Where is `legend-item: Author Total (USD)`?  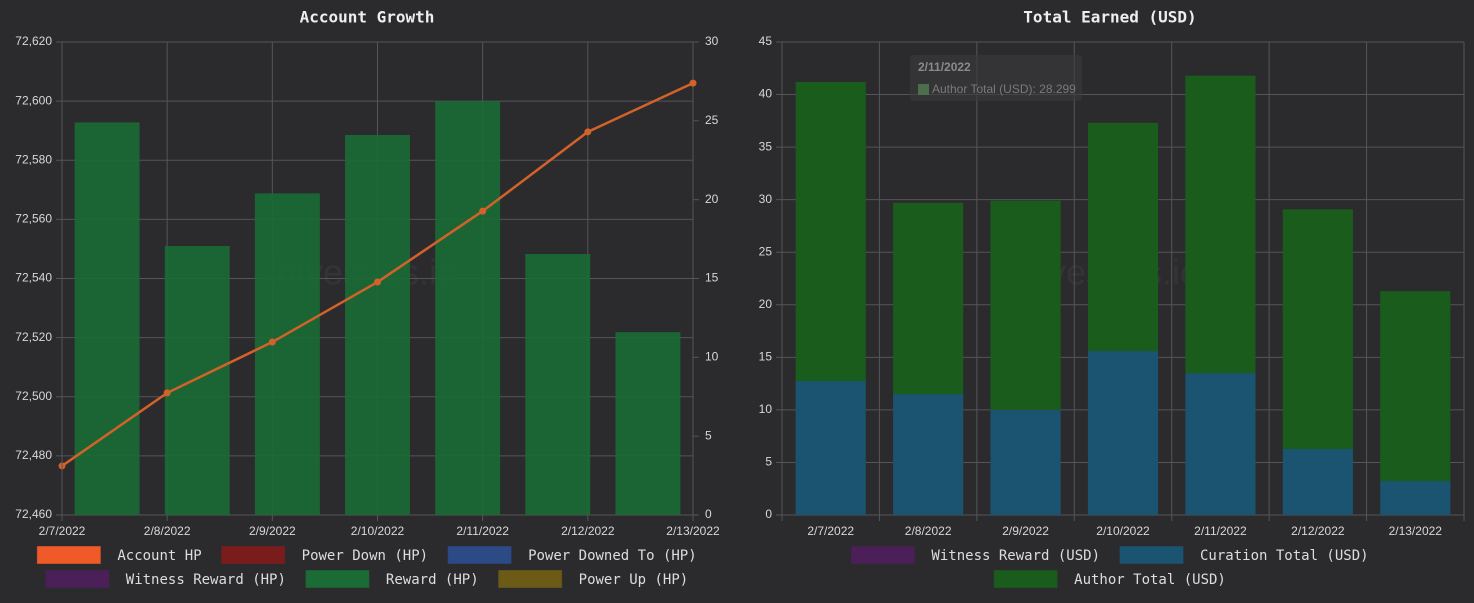 legend-item: Author Total (USD) is located at coordinates (1109, 579).